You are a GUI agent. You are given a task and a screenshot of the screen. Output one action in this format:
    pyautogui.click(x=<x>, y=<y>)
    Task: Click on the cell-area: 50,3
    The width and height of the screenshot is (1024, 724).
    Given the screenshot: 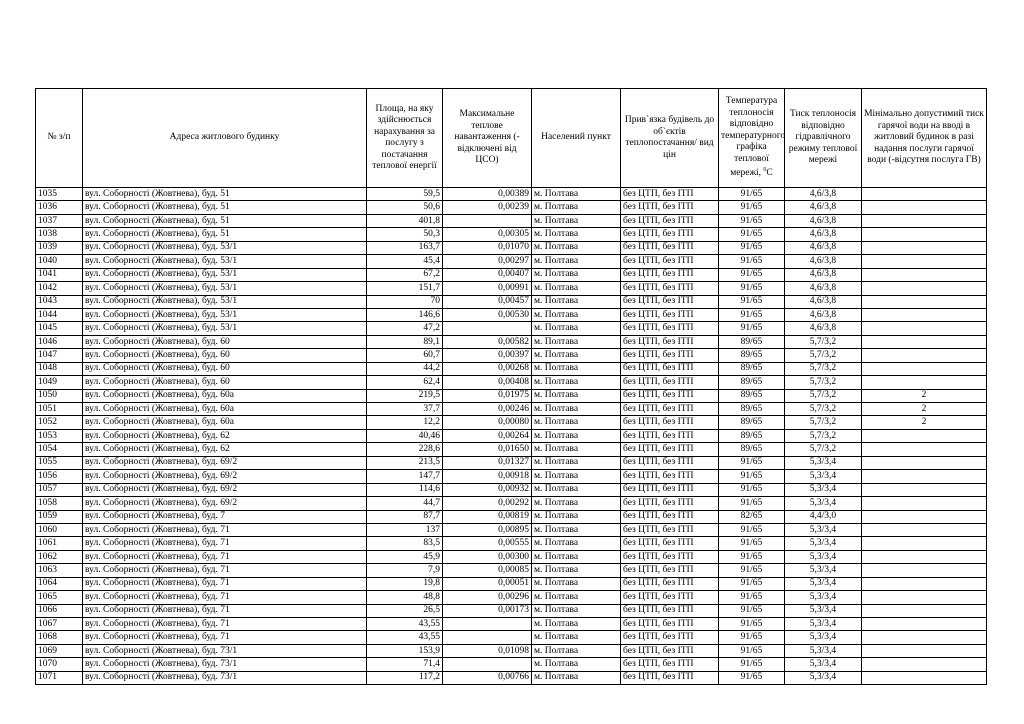 What is the action you would take?
    pyautogui.click(x=404, y=234)
    